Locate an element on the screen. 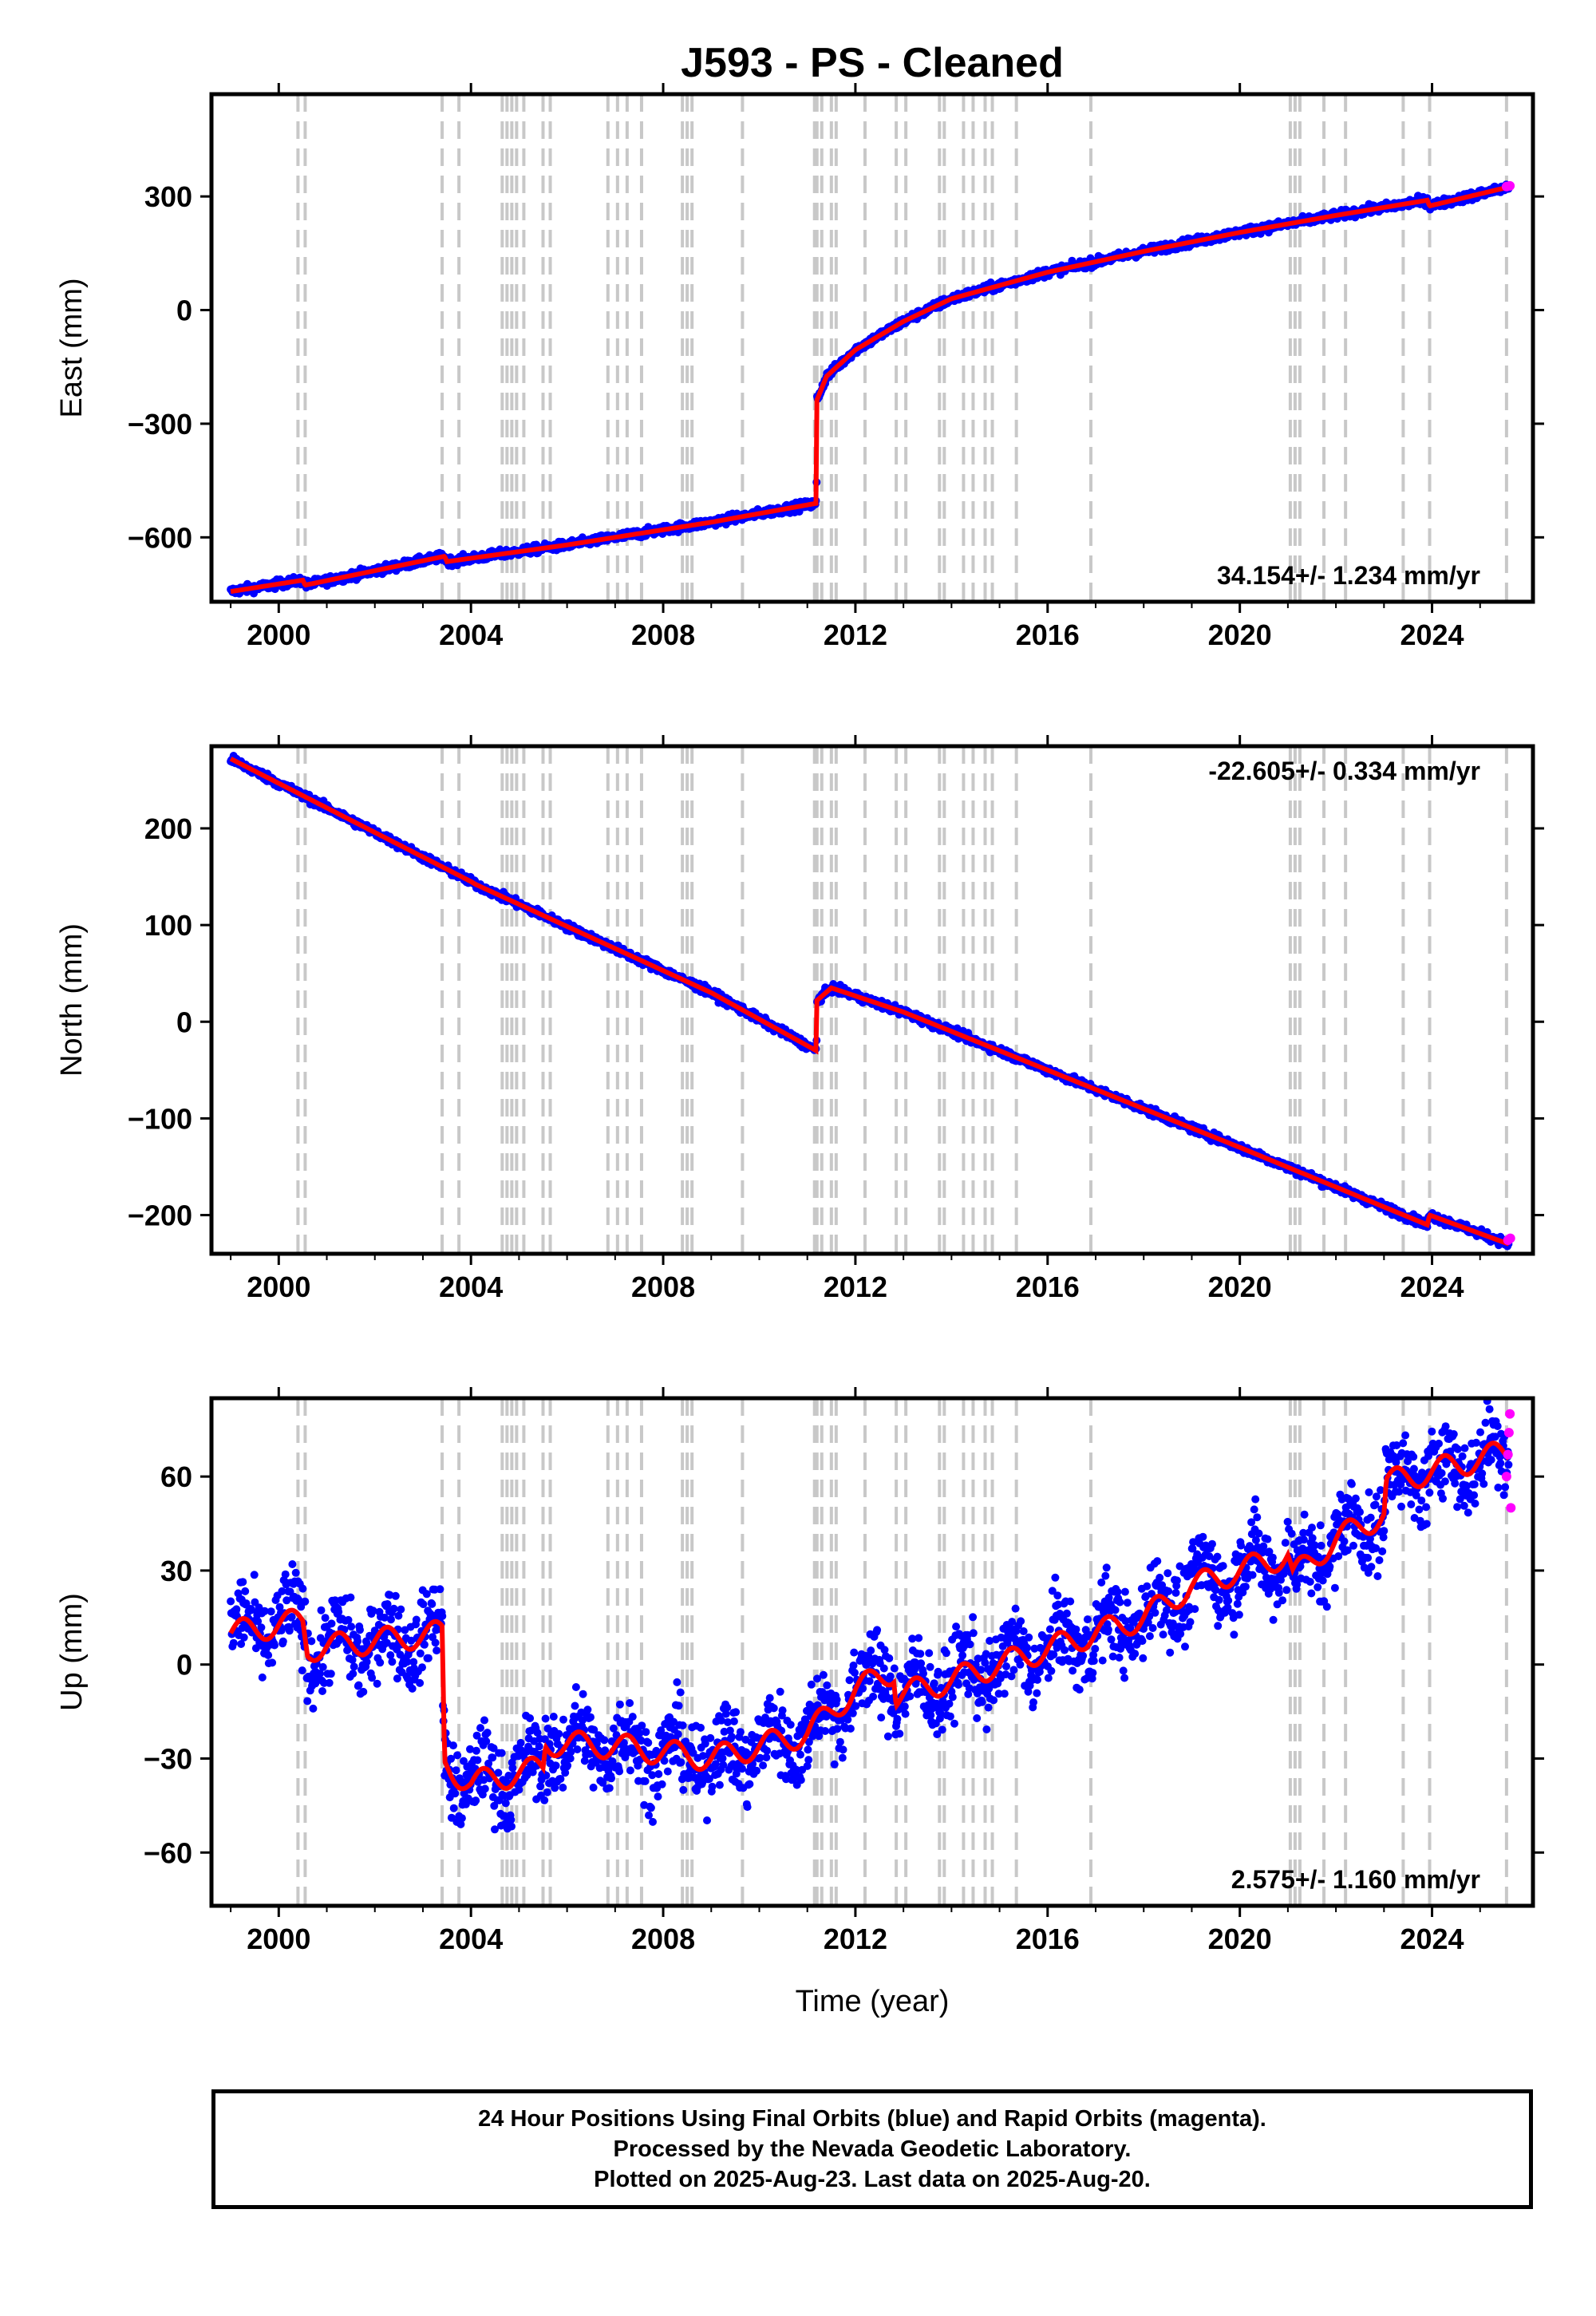  y-tick-label: −300 is located at coordinates (160, 424).